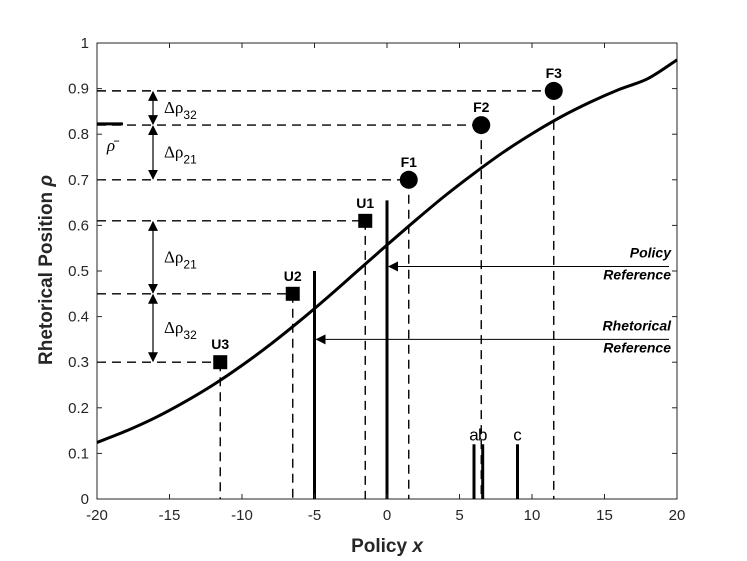 The image size is (747, 561). Describe the element at coordinates (78, 271) in the screenshot. I see `y-tick-label: 0.5` at that location.